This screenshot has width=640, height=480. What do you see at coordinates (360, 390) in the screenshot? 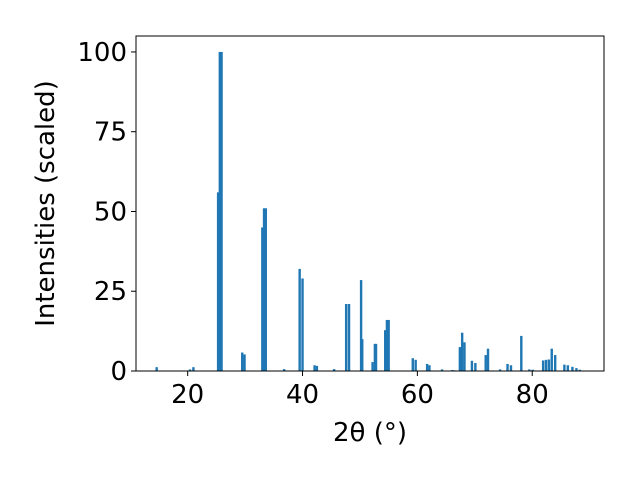
I see `x-axis-ticks: 20 40 60 80` at bounding box center [360, 390].